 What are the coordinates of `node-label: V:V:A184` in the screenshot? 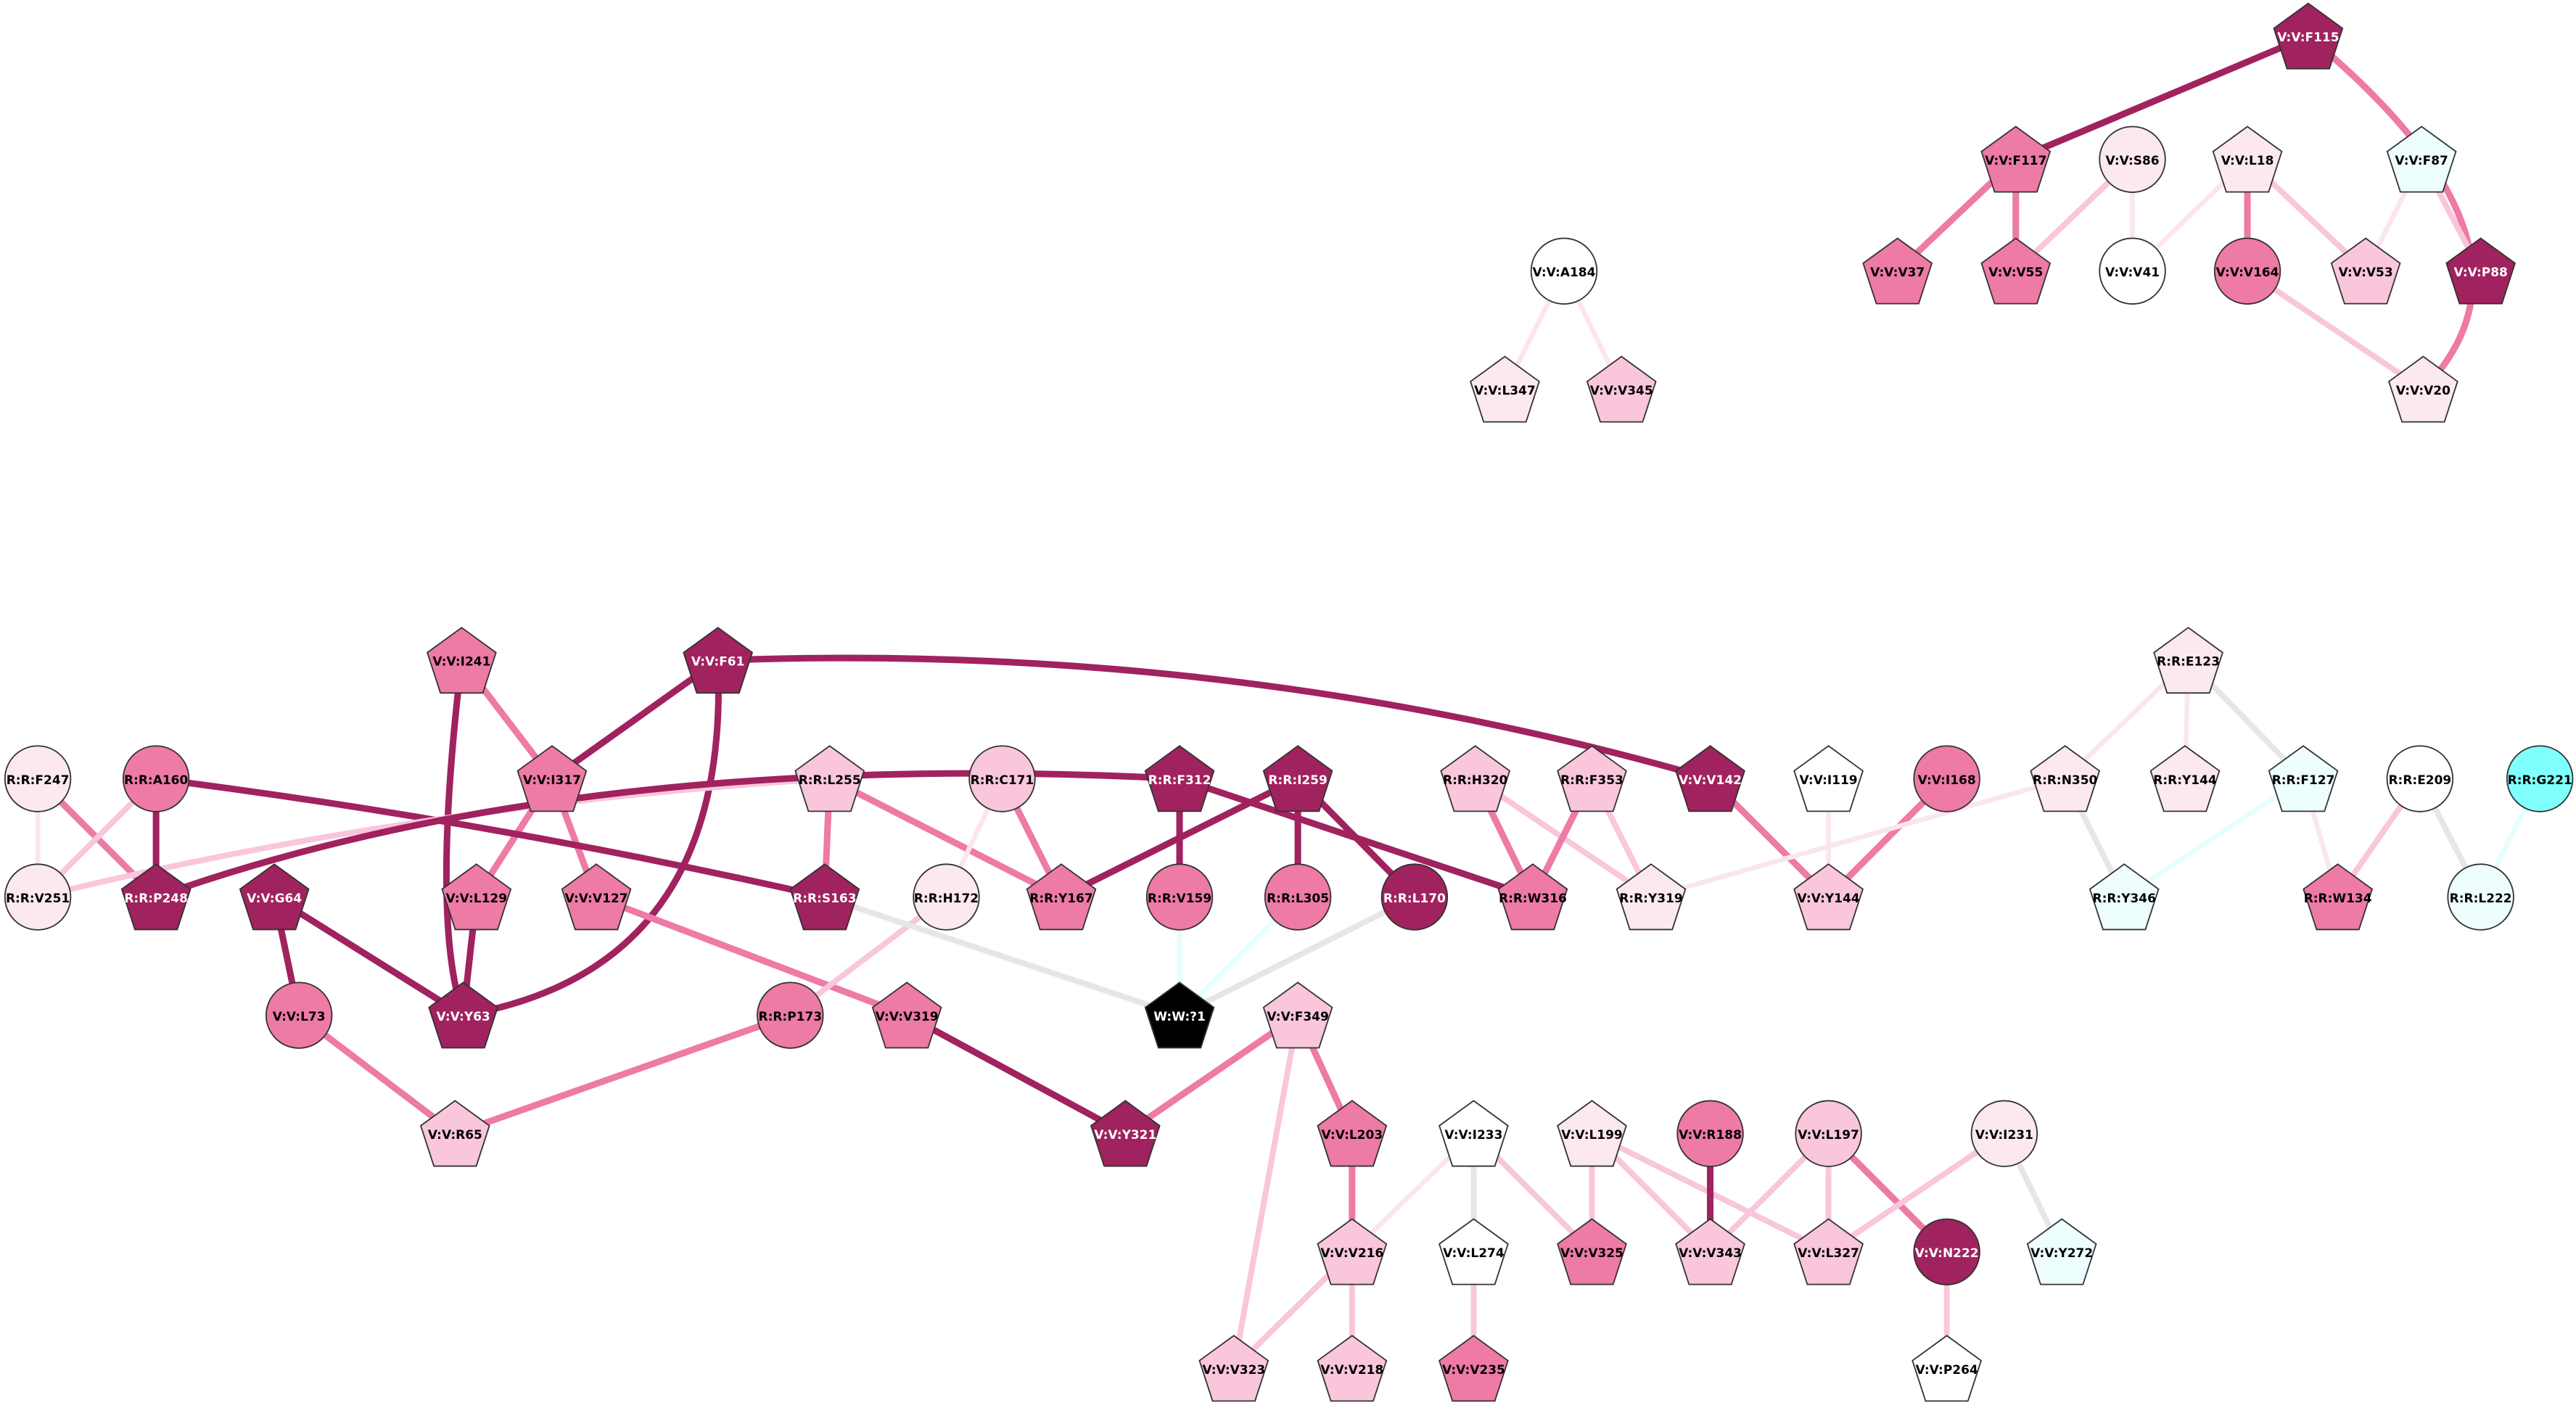 It's located at (1564, 273).